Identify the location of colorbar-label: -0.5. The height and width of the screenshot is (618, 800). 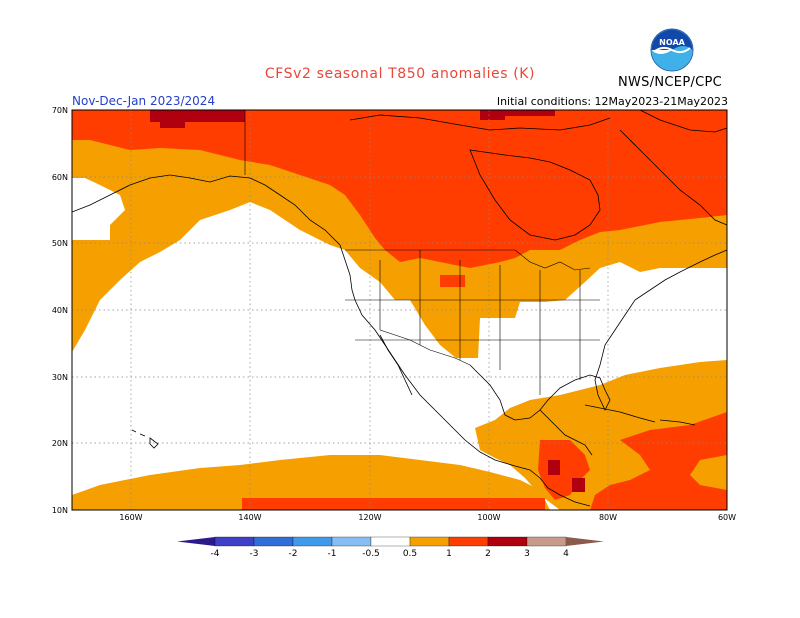
(371, 554).